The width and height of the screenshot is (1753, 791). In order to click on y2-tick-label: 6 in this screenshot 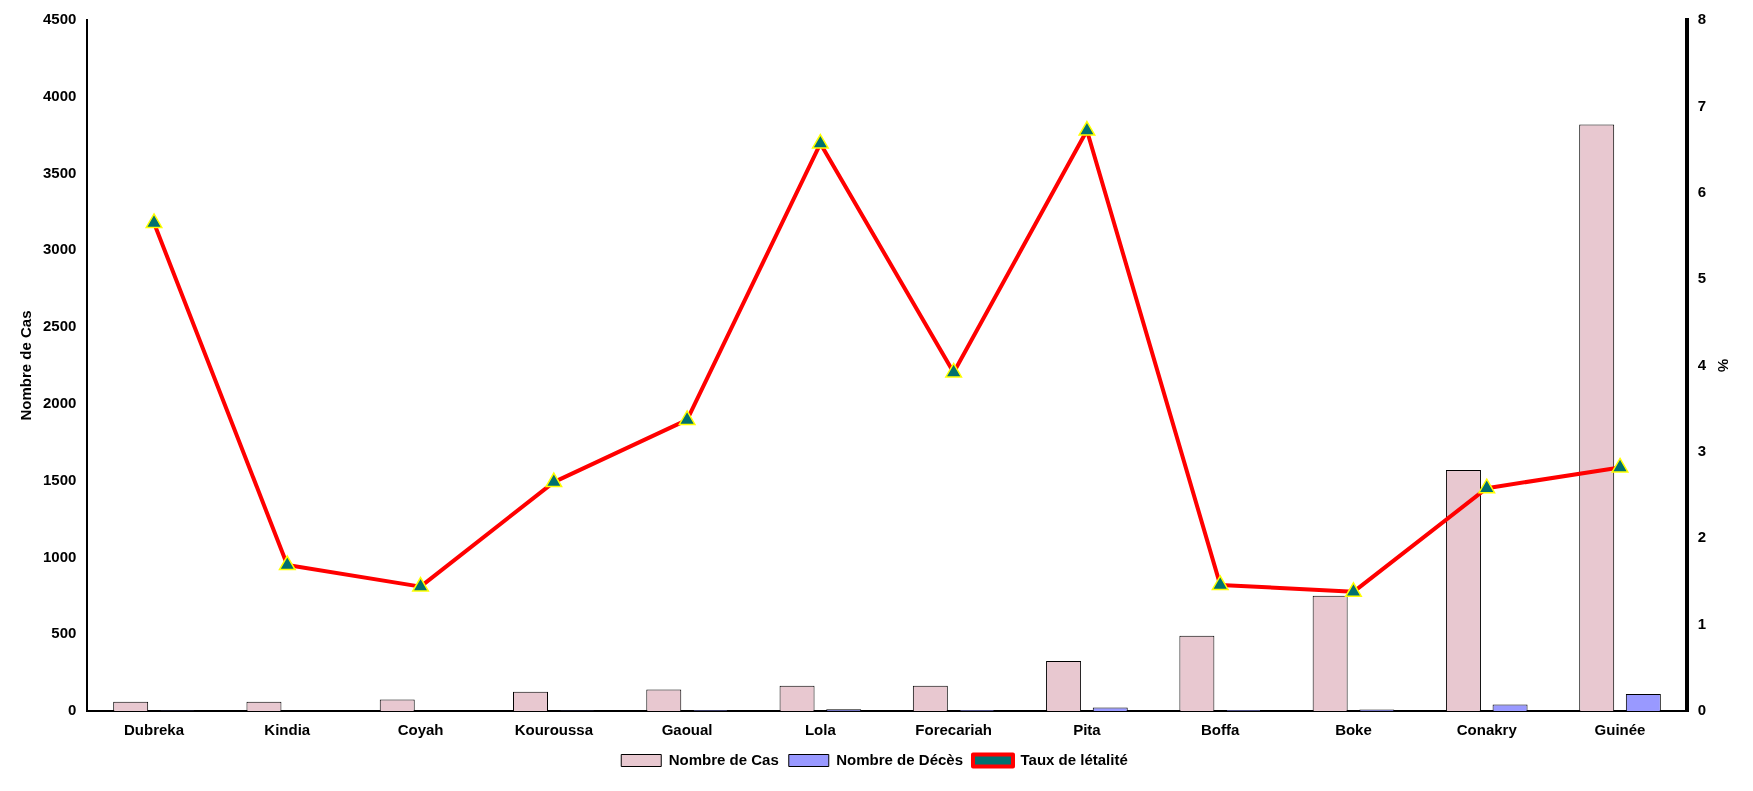, I will do `click(1701, 191)`.